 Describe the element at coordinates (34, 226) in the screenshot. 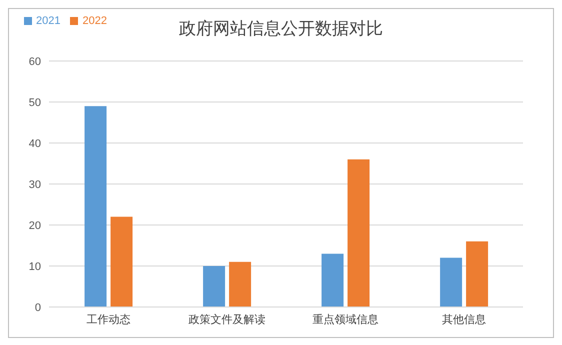

I see `y-tick-label: 20` at that location.